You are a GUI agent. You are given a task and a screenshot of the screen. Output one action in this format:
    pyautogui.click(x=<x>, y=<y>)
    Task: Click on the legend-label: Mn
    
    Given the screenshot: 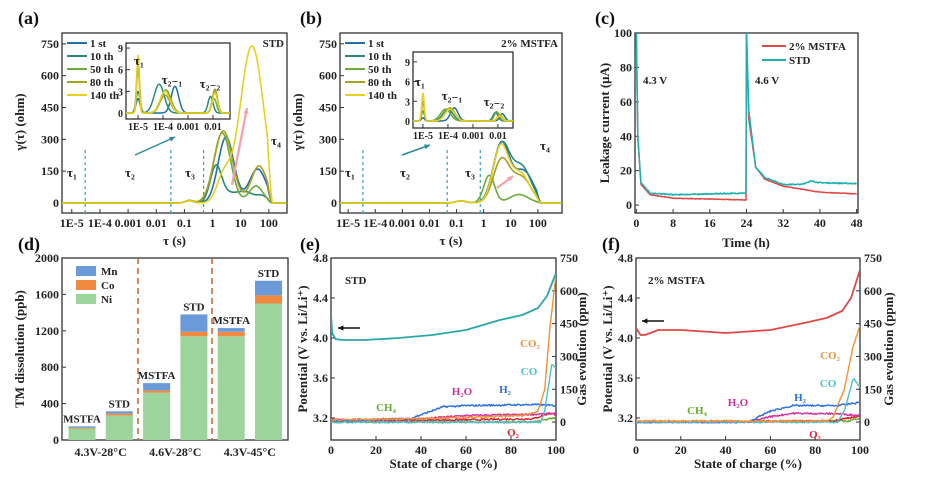 What is the action you would take?
    pyautogui.click(x=109, y=272)
    